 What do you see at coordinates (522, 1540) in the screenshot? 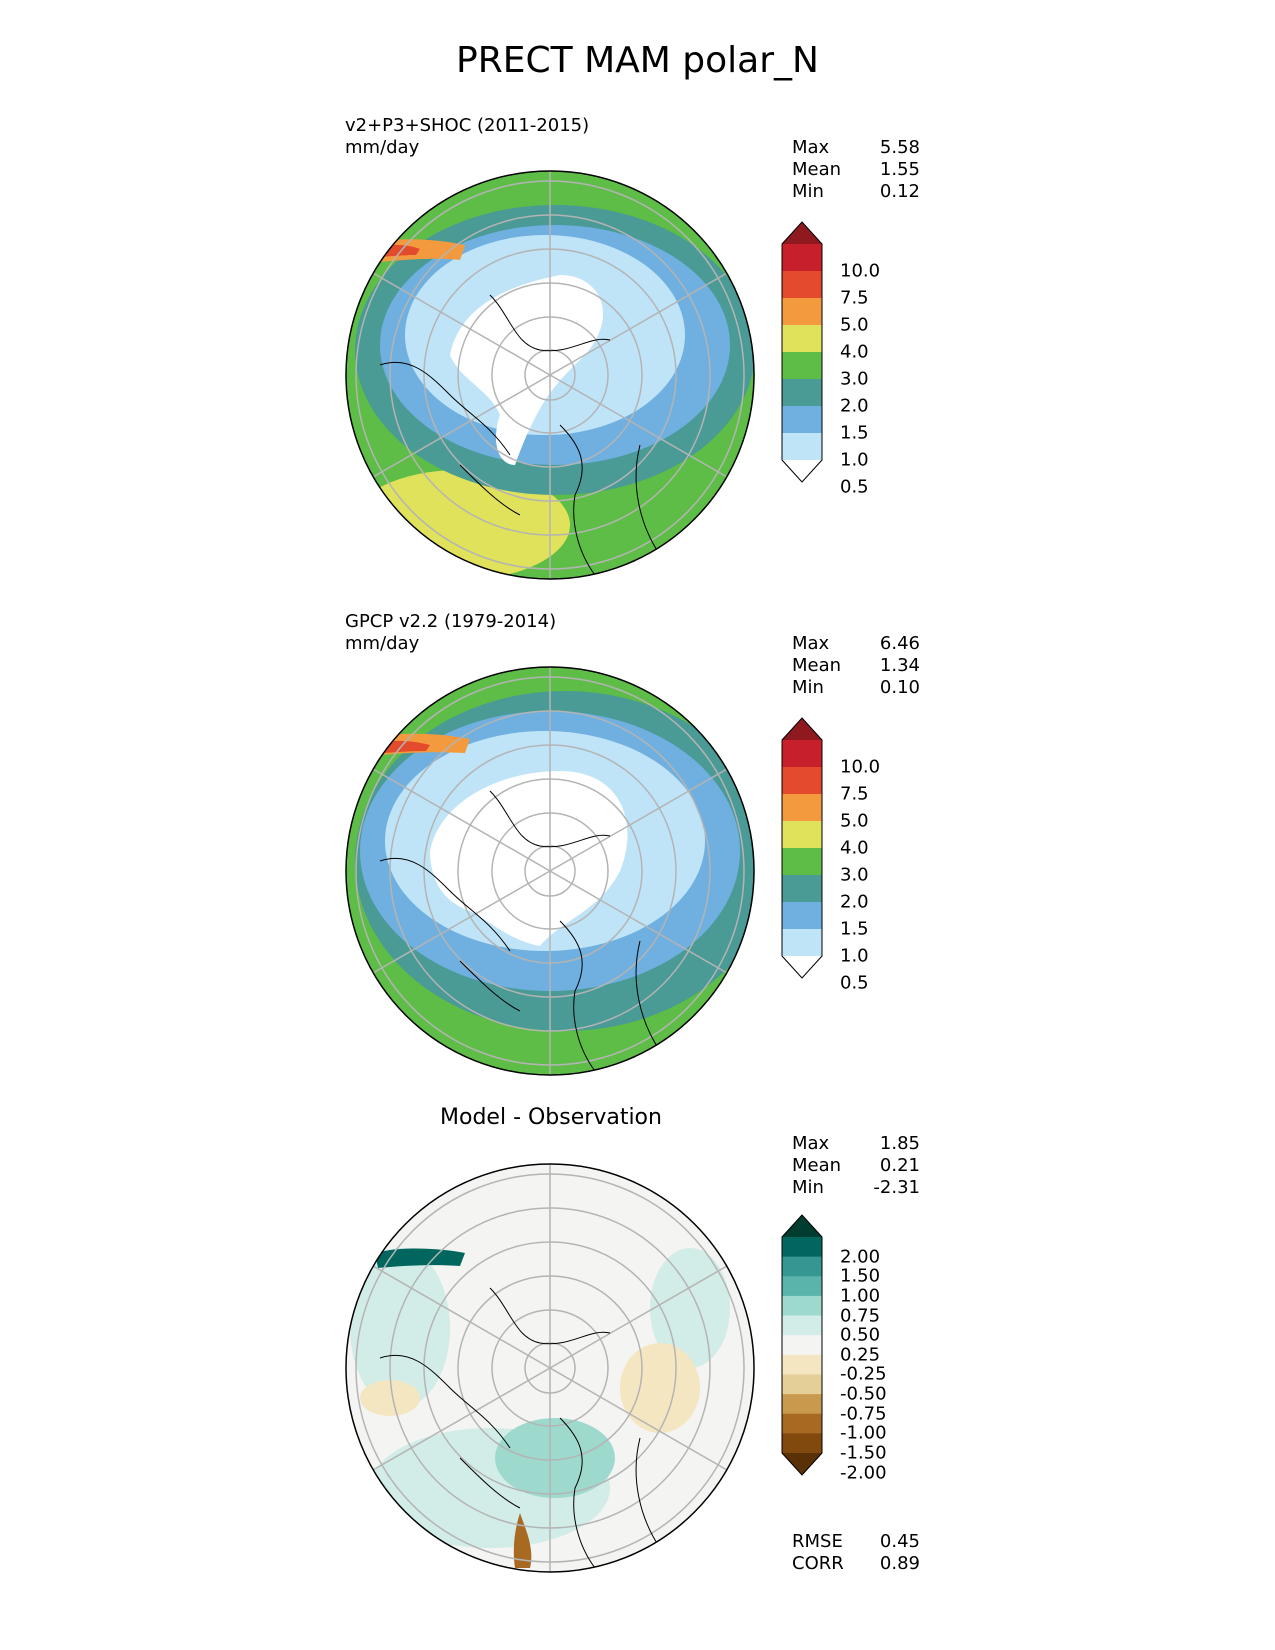
I see `map-dry-spot` at bounding box center [522, 1540].